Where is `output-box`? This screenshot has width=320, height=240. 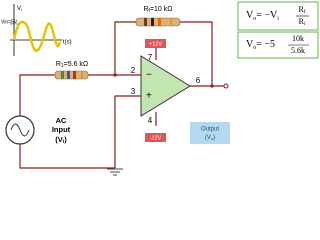
output-box is located at coordinates (210, 133).